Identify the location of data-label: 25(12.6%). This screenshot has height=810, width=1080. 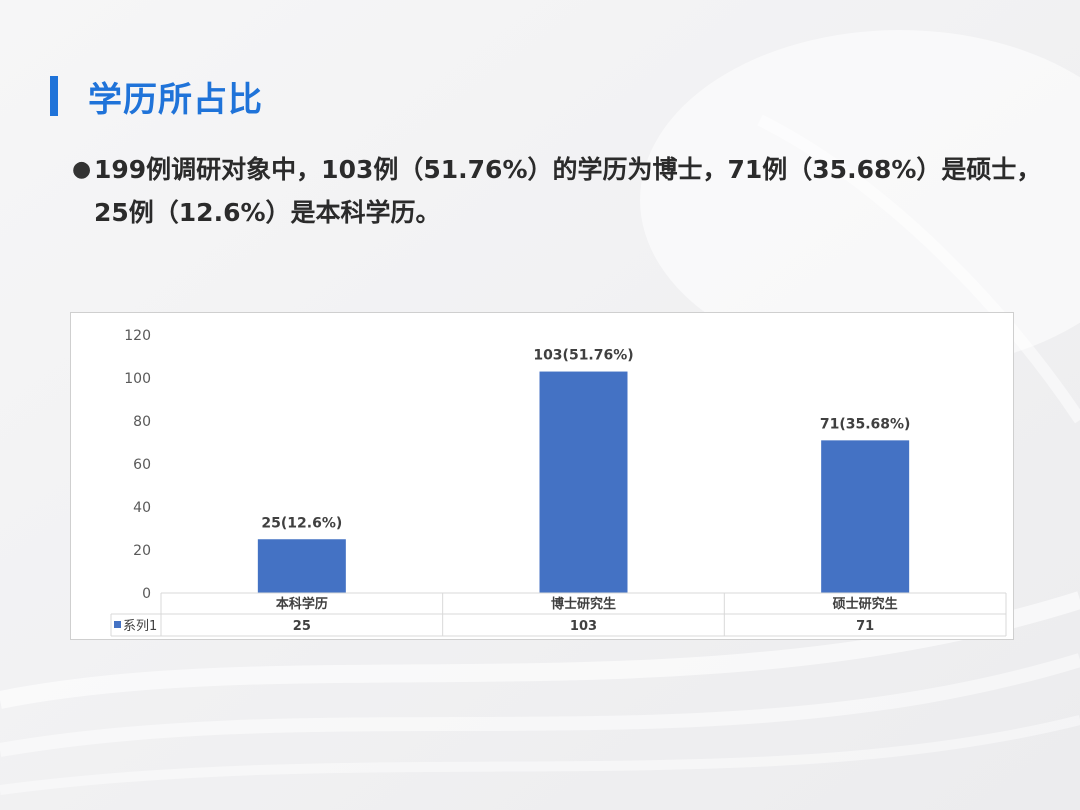
(301, 523).